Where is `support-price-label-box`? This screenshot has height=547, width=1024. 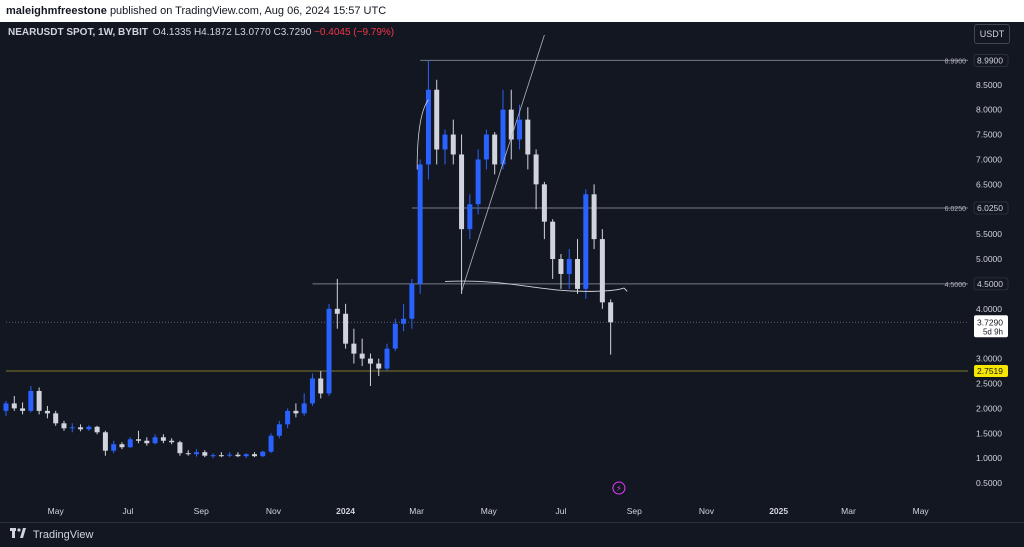
support-price-label-box is located at coordinates (991, 370).